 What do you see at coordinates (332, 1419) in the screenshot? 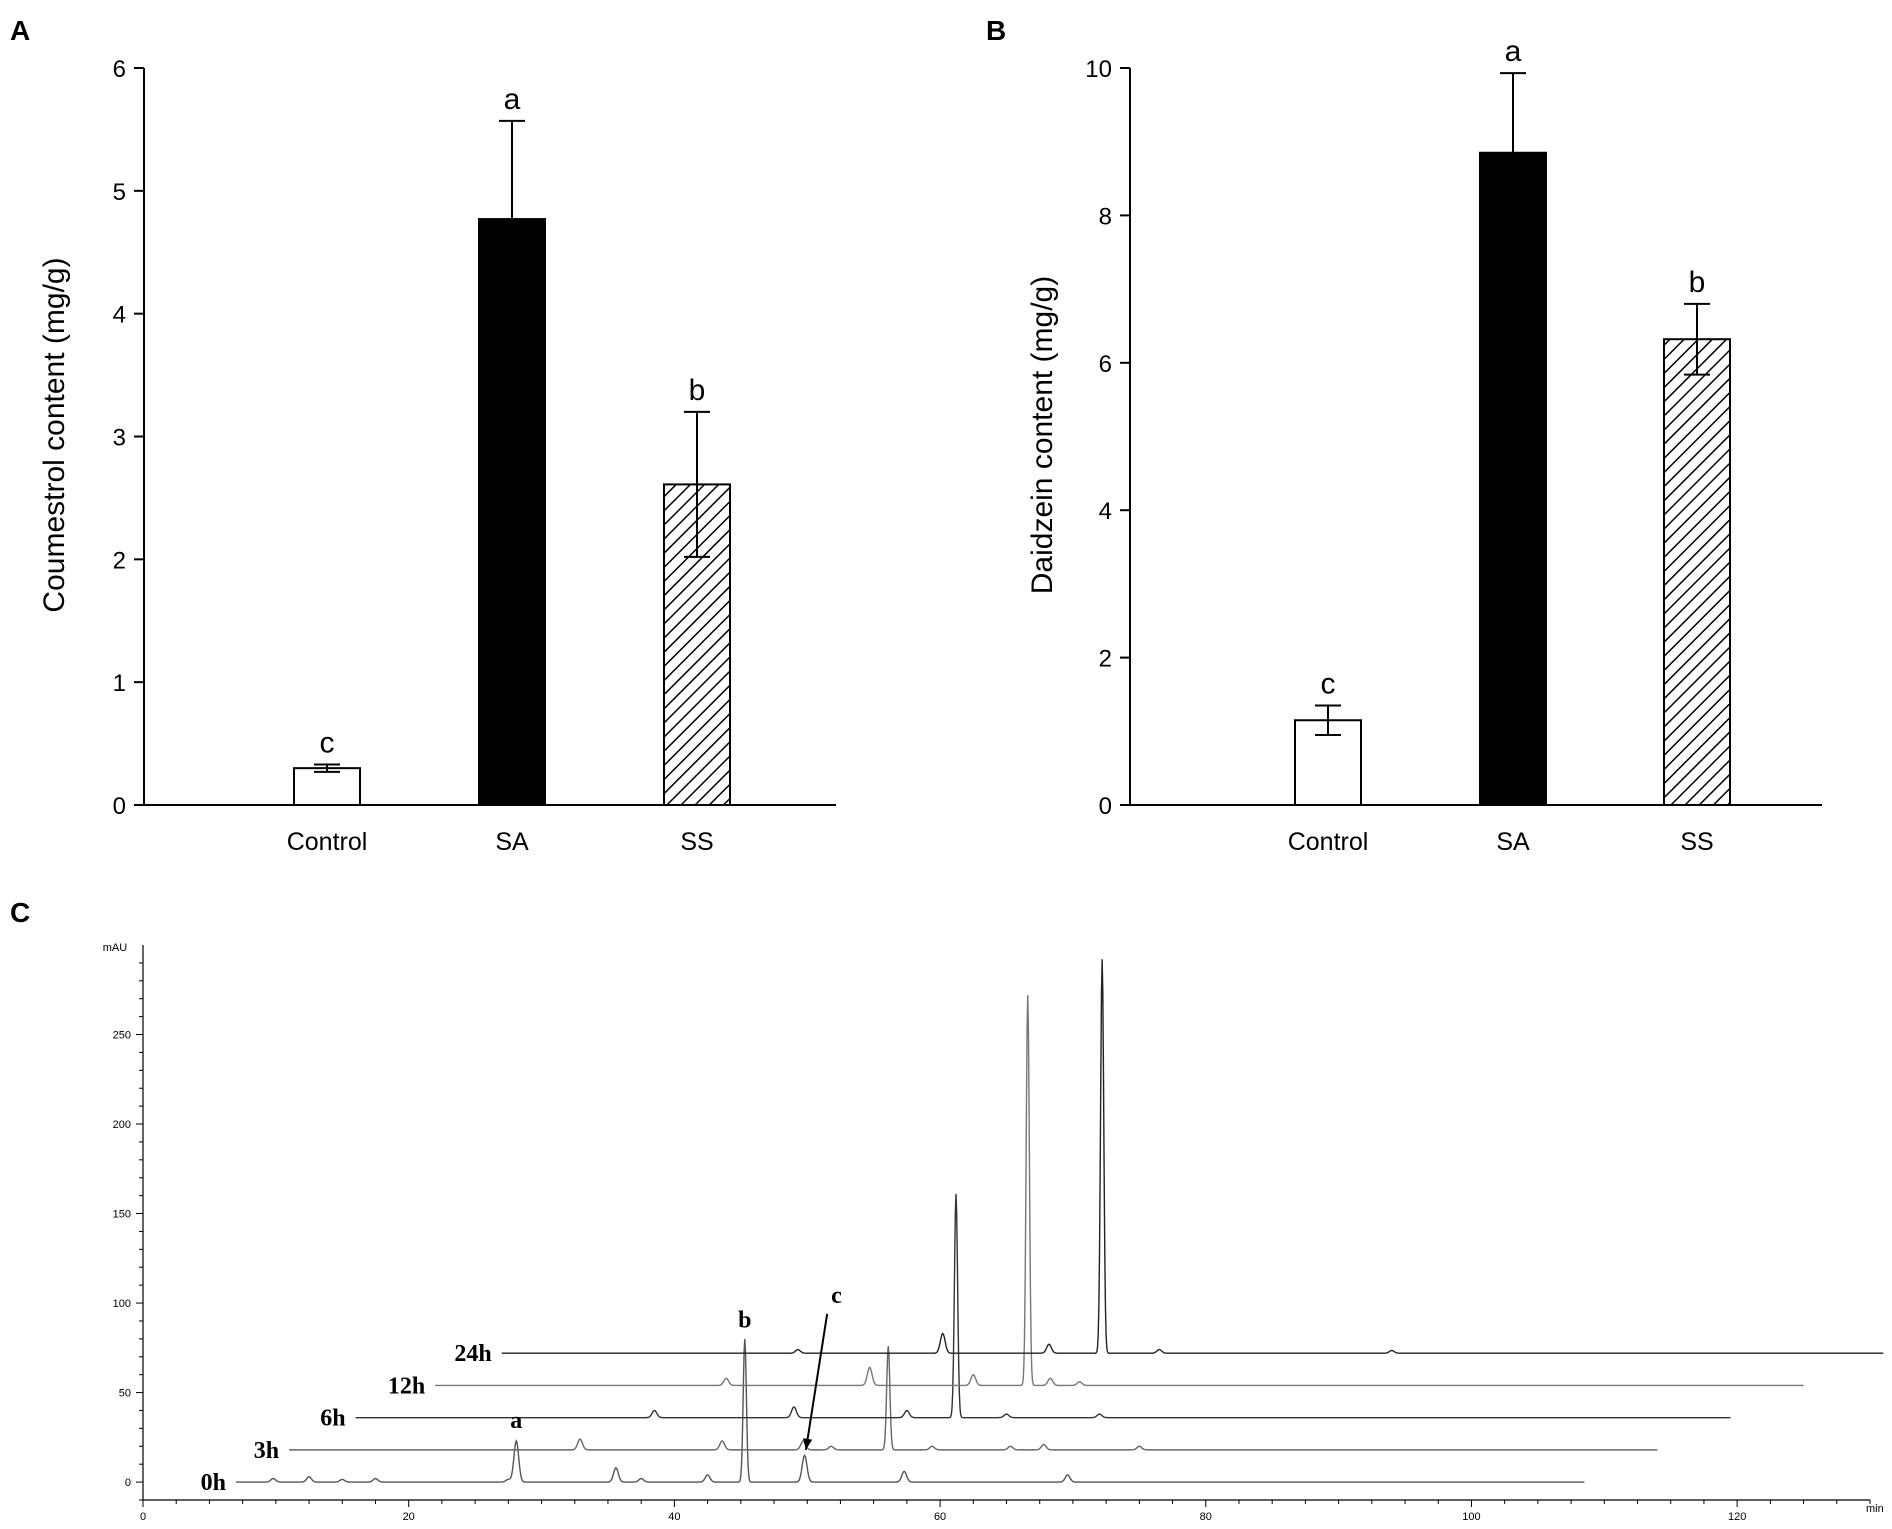
I see `trace-label: 6h` at bounding box center [332, 1419].